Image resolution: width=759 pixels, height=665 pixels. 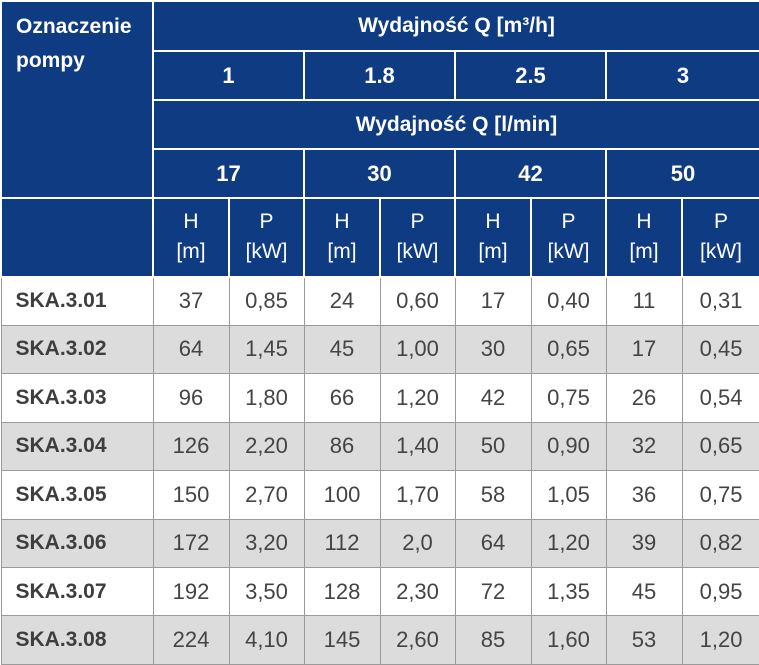 I want to click on power-value: 0,65, so click(x=568, y=349).